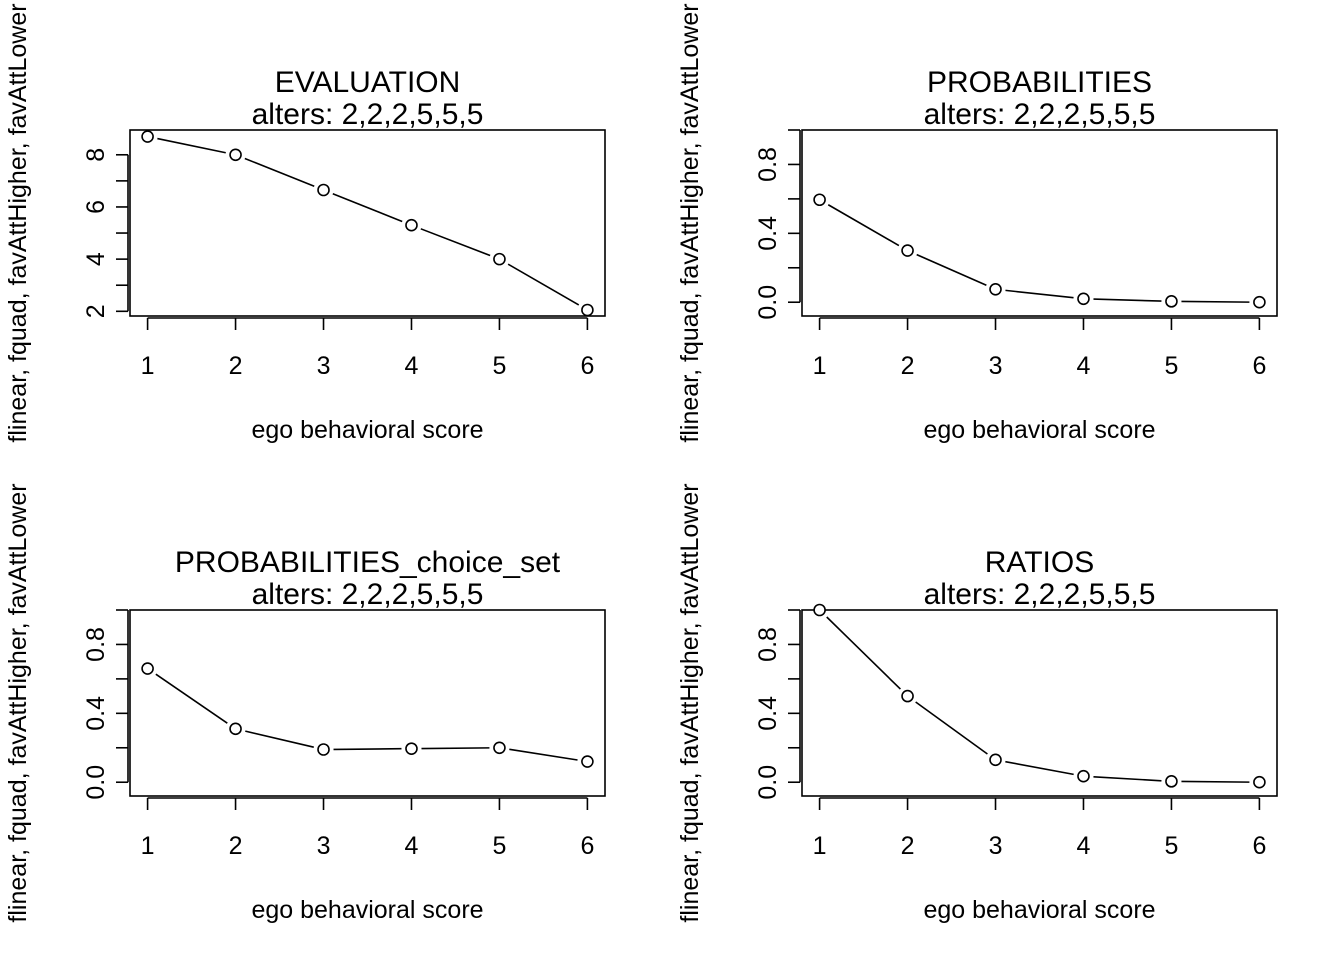  Describe the element at coordinates (368, 562) in the screenshot. I see `chart-title: PROBABILITIES_choice_set` at that location.